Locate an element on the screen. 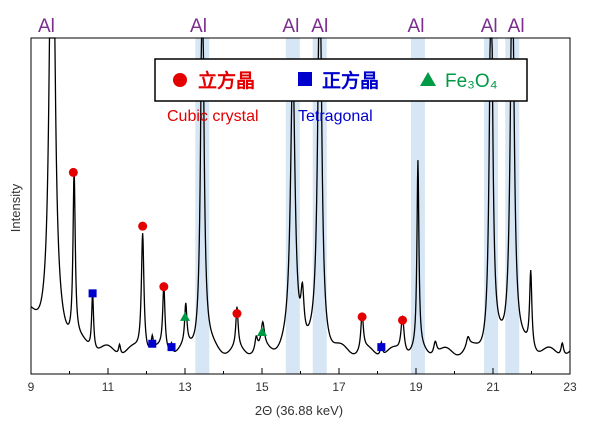 Image resolution: width=589 pixels, height=425 pixels. x-tick-label-11: 11 is located at coordinates (108, 387).